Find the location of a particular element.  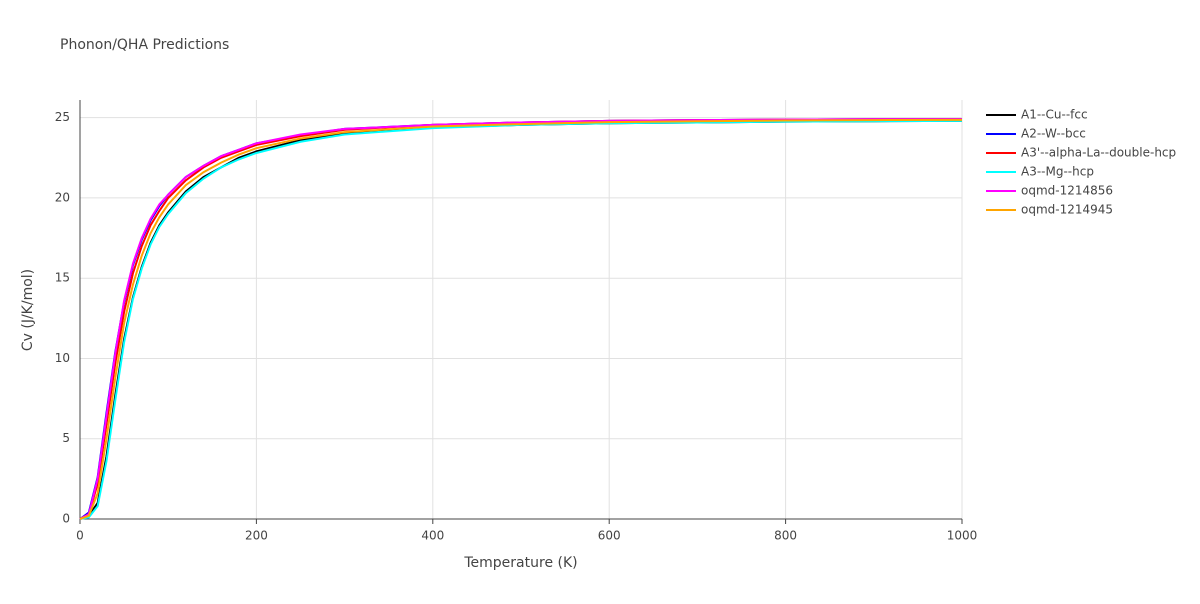

legend-label: A2--W--bcc is located at coordinates (1053, 134).